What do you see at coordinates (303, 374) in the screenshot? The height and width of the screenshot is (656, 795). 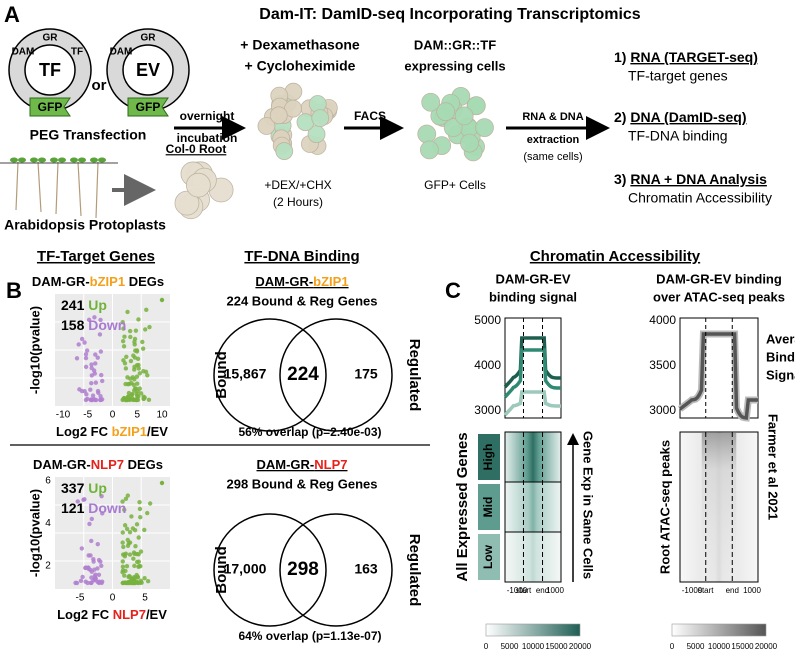 I see `venn-overlap: 224` at bounding box center [303, 374].